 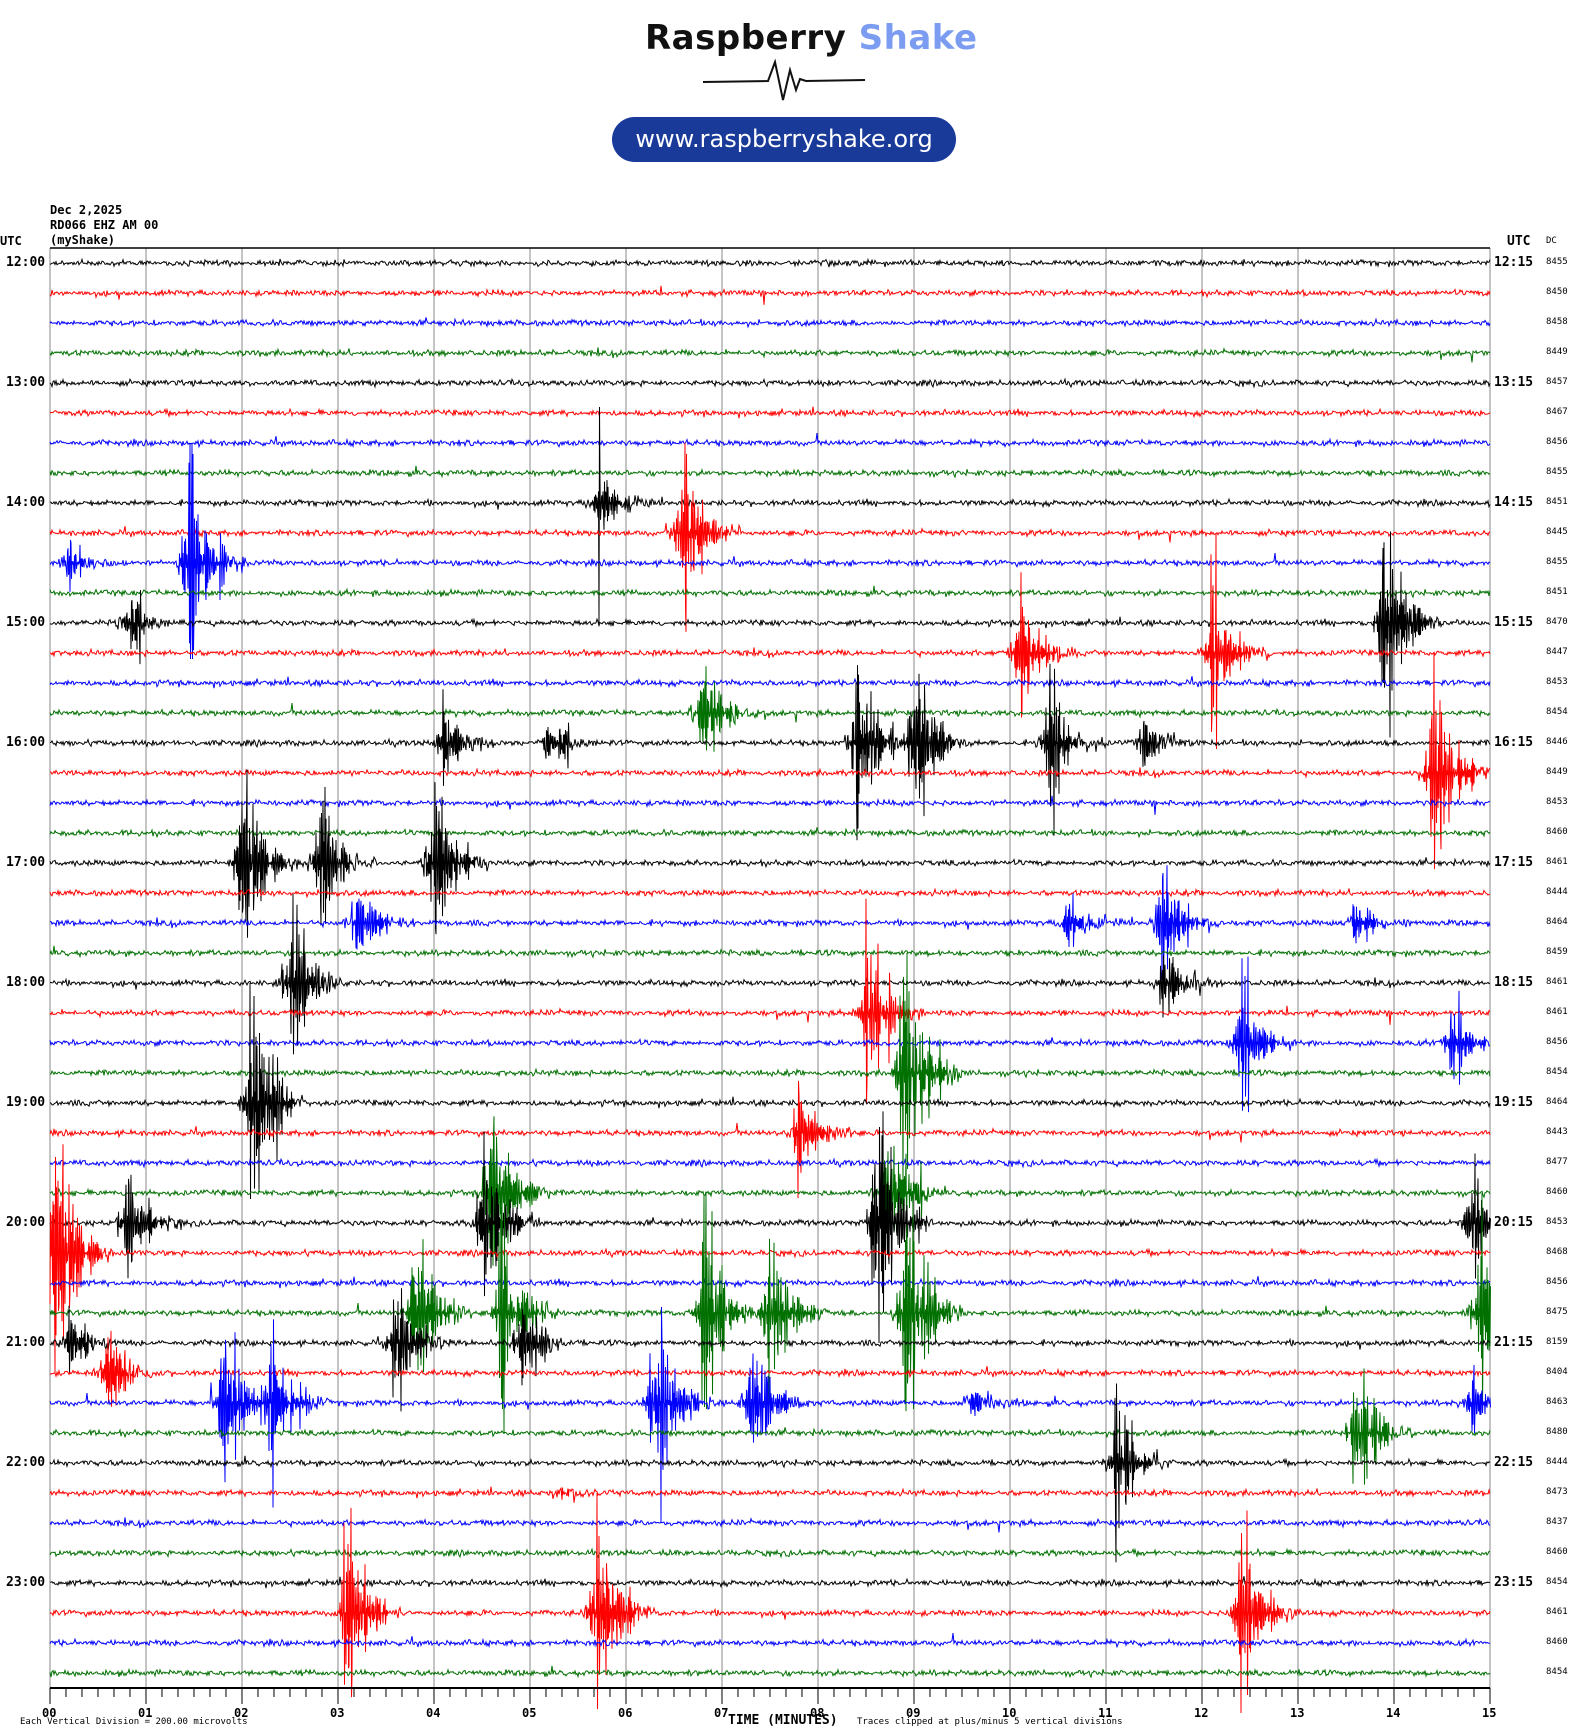 I want to click on station-label: RD066 EHZ AM 00, so click(x=104, y=225).